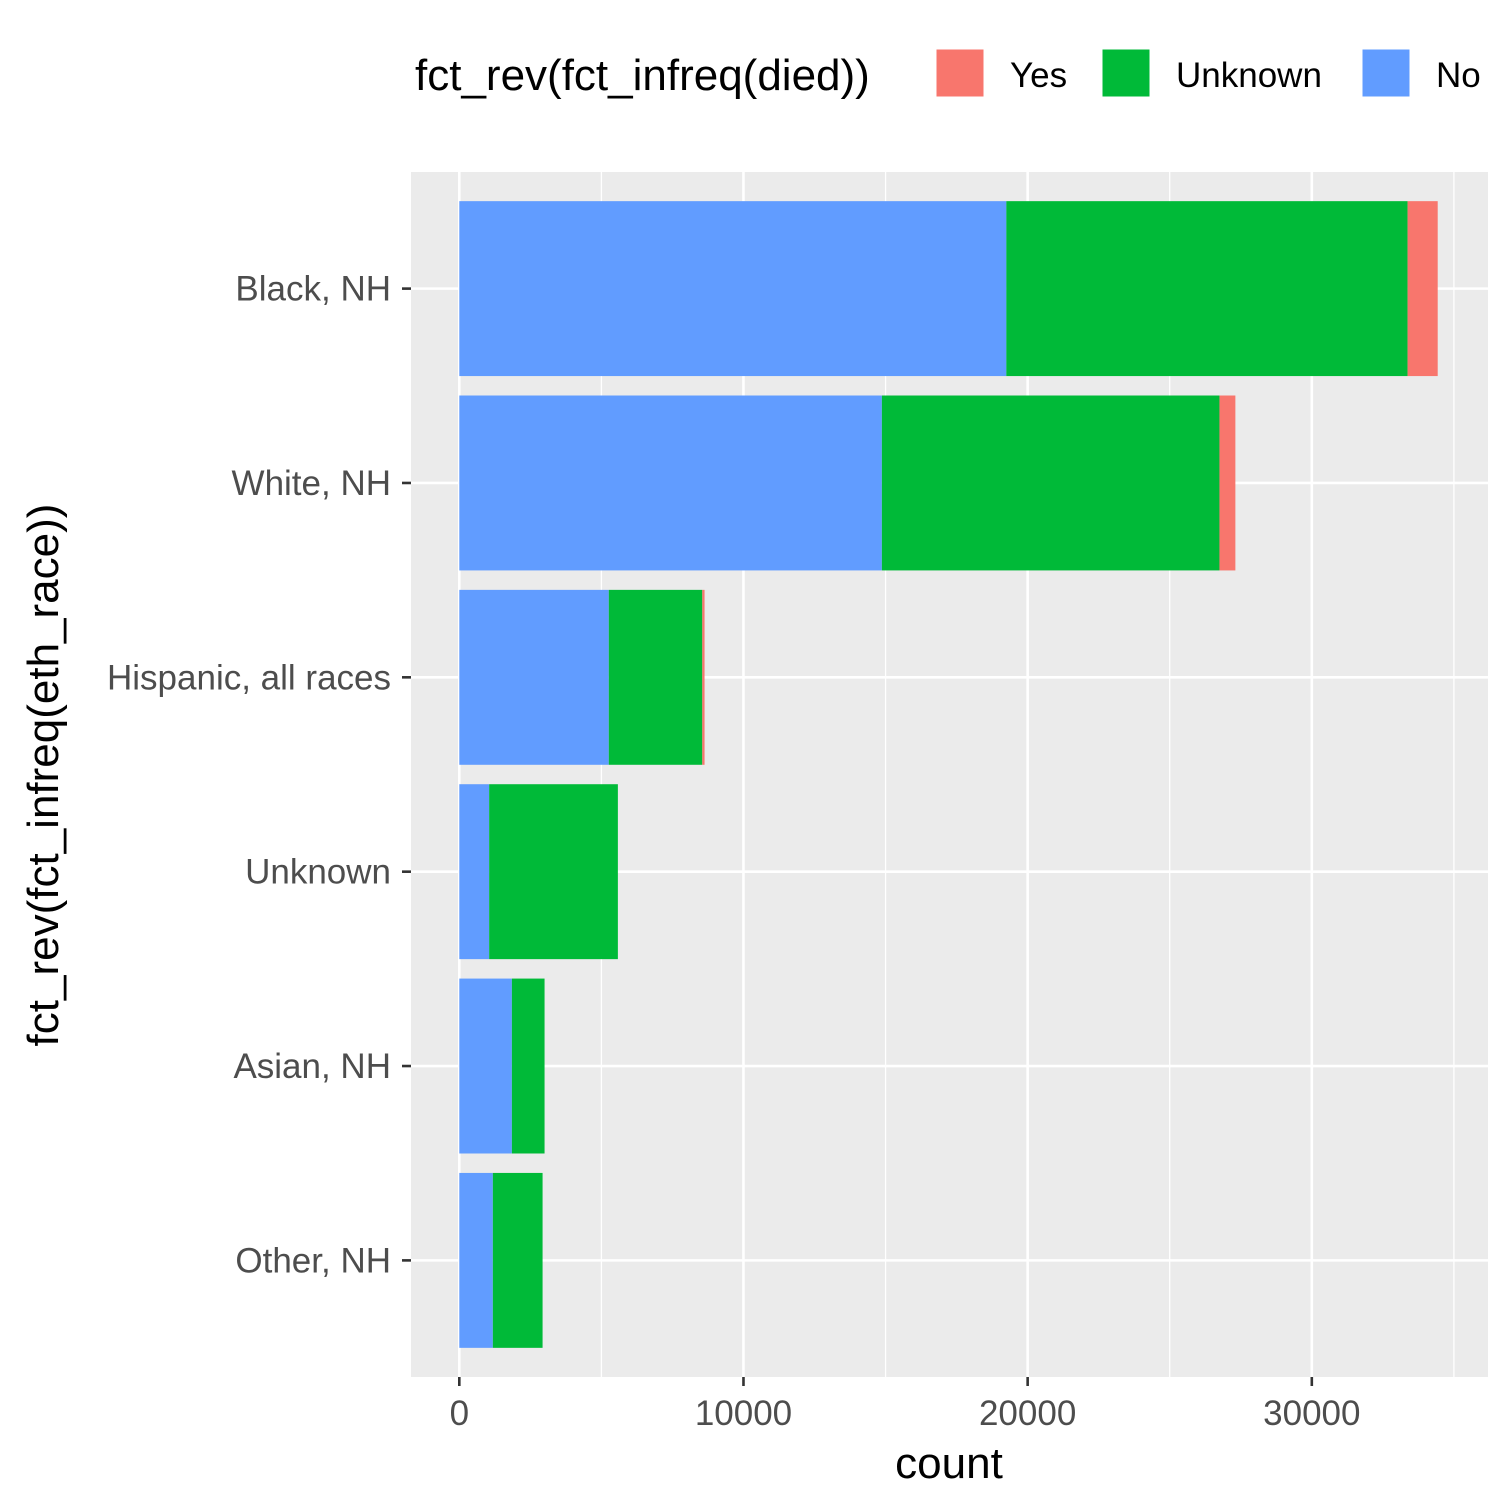 The width and height of the screenshot is (1512, 1512). What do you see at coordinates (312, 1066) in the screenshot?
I see `y-tick-label: Asian, NH` at bounding box center [312, 1066].